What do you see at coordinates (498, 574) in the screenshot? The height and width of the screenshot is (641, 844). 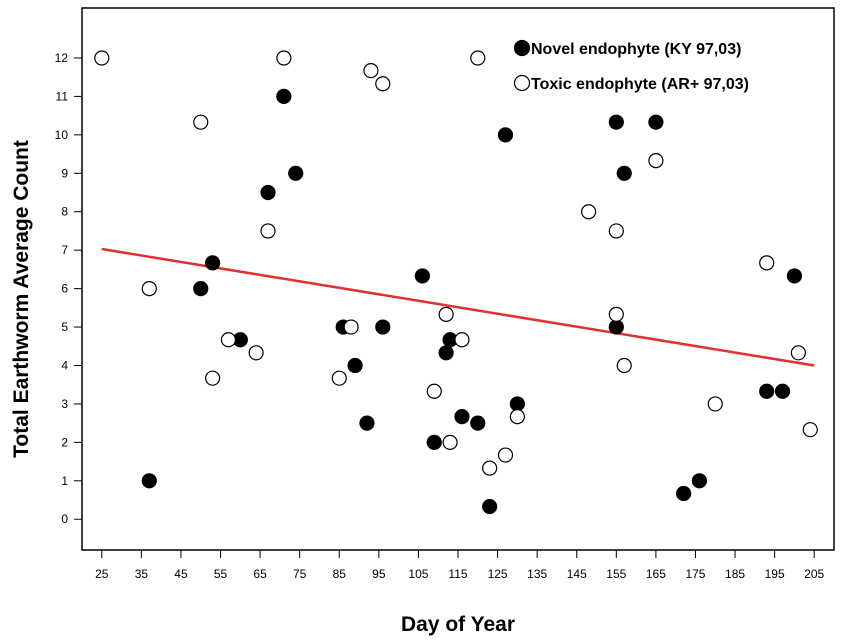 I see `x-tick-label: 125` at bounding box center [498, 574].